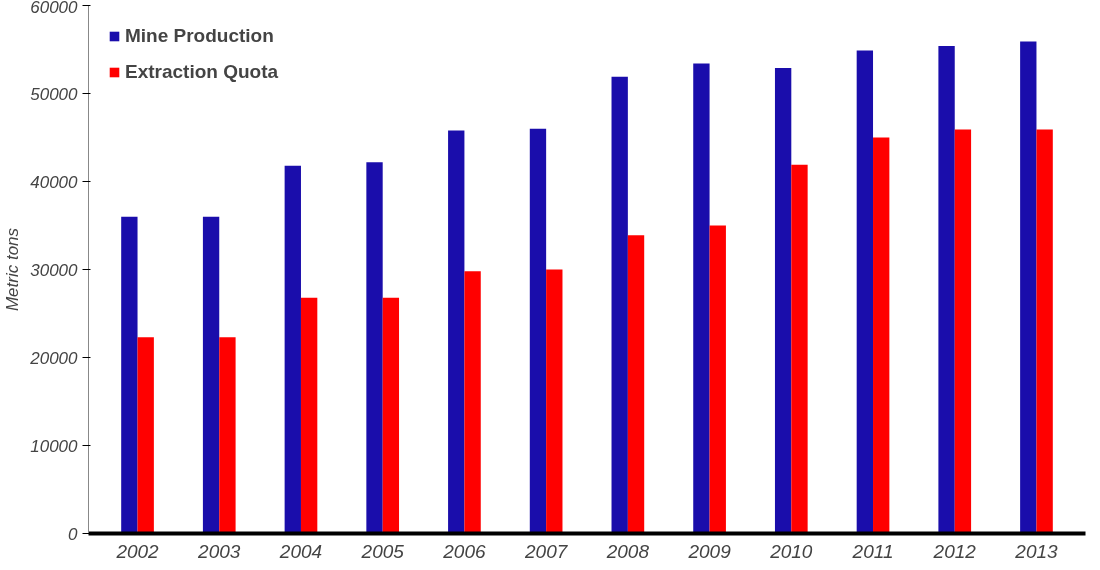  What do you see at coordinates (219, 551) in the screenshot?
I see `x-tick-label: 2003` at bounding box center [219, 551].